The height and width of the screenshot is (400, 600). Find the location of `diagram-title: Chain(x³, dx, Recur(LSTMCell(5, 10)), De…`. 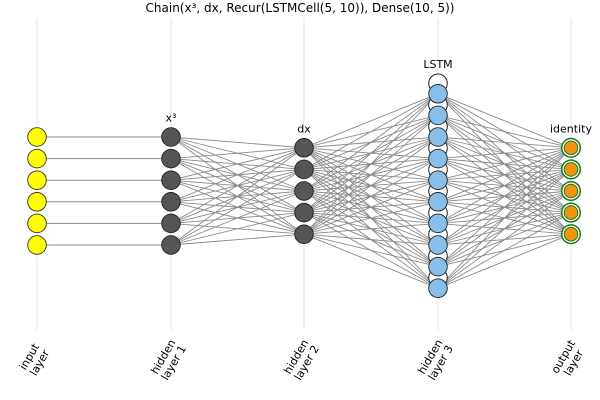

diagram-title: Chain(x³, dx, Recur(LSTMCell(5, 10)), De… is located at coordinates (300, 8).